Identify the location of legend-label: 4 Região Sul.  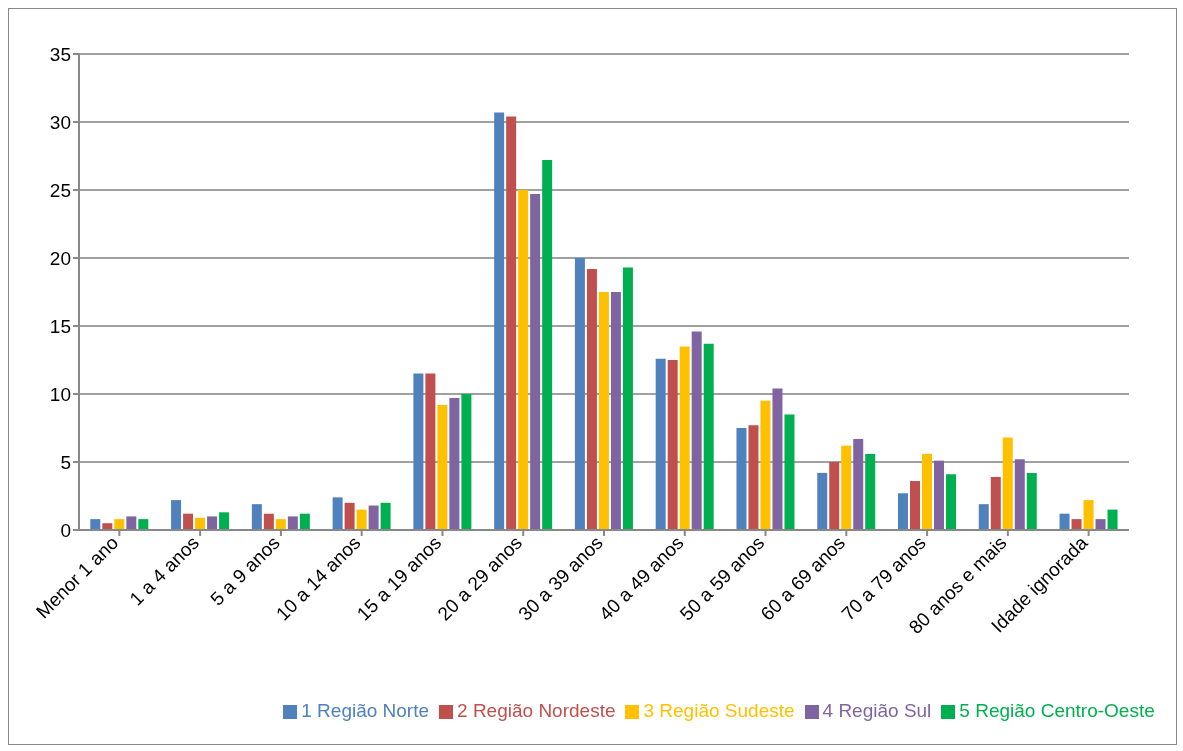
(877, 710).